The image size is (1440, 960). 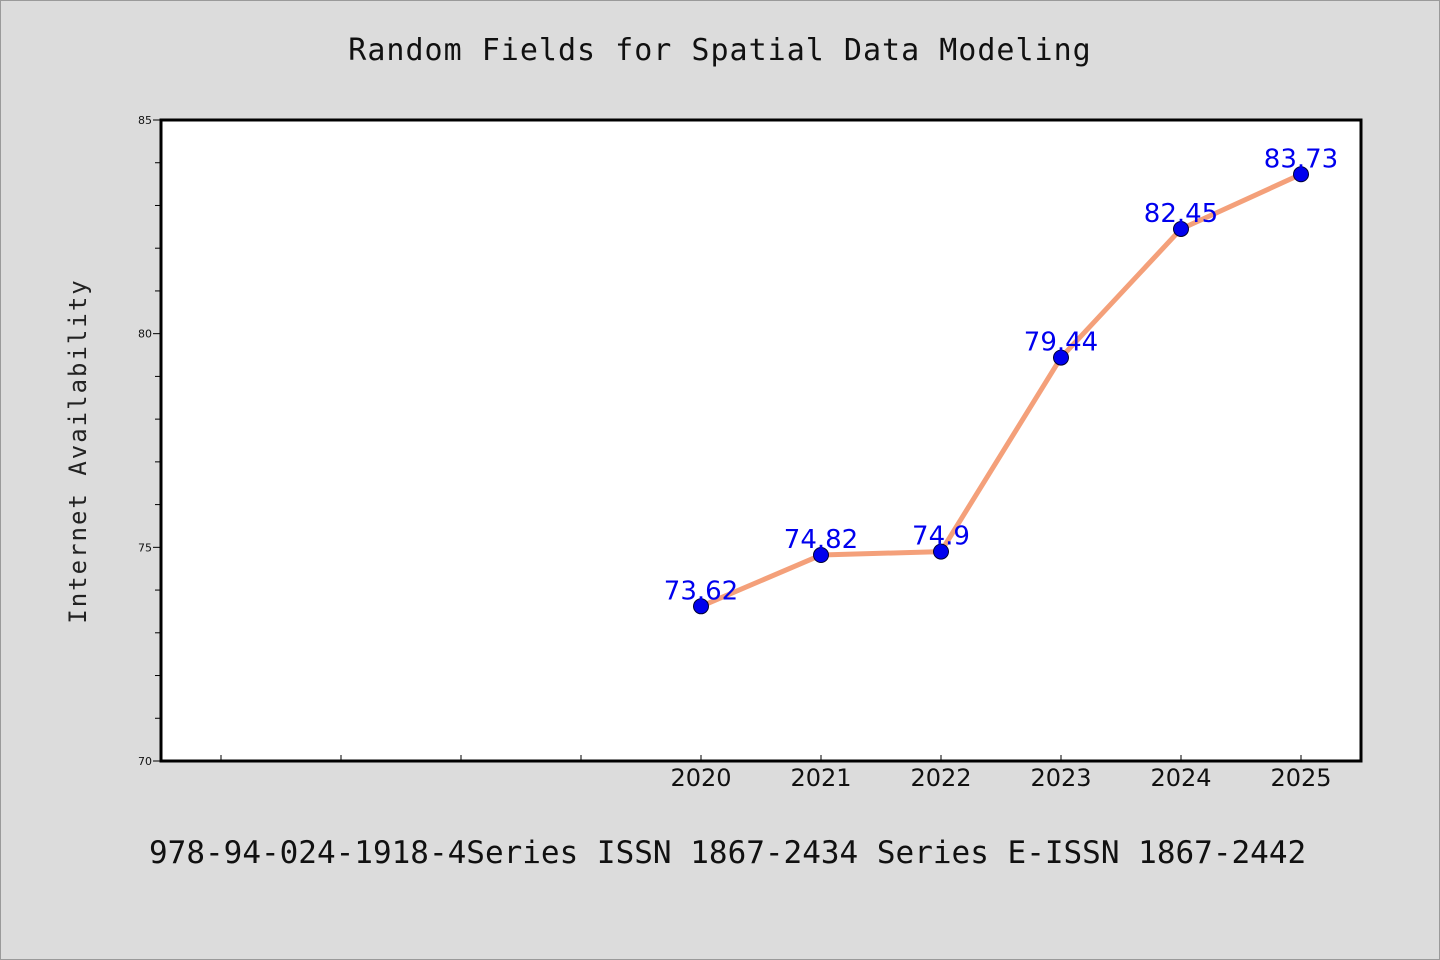 What do you see at coordinates (1061, 343) in the screenshot?
I see `data-point-label: 79.44` at bounding box center [1061, 343].